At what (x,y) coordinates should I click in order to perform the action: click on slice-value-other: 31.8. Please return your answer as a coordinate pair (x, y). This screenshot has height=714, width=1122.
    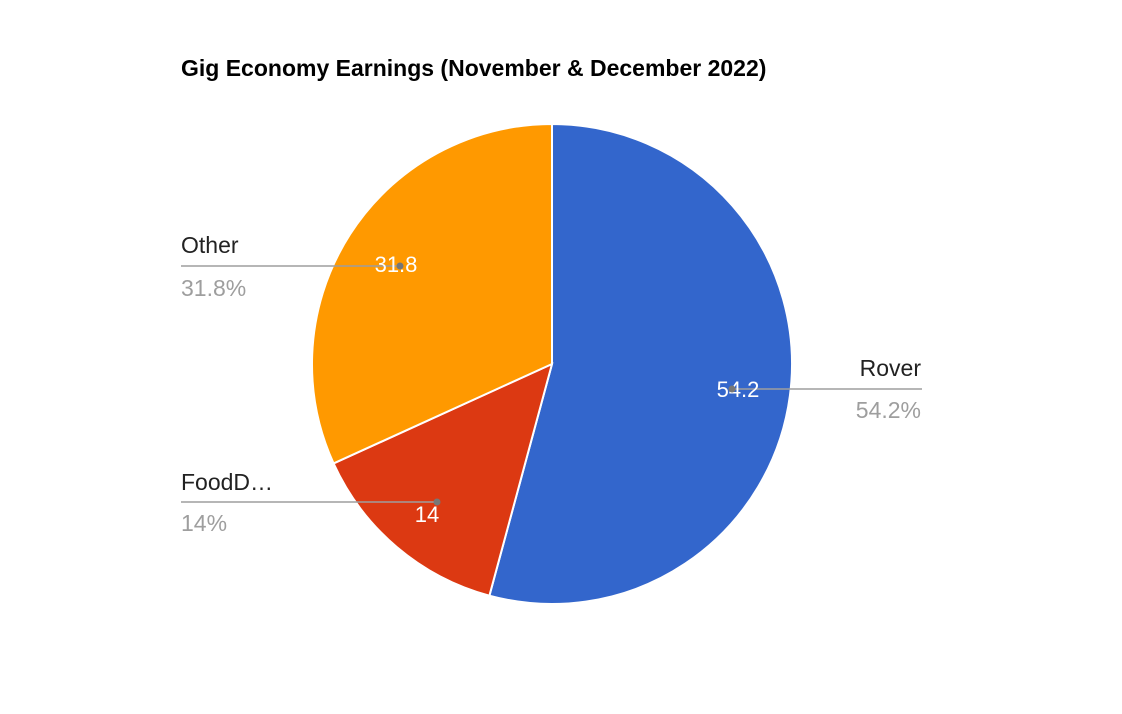
    Looking at the image, I should click on (396, 264).